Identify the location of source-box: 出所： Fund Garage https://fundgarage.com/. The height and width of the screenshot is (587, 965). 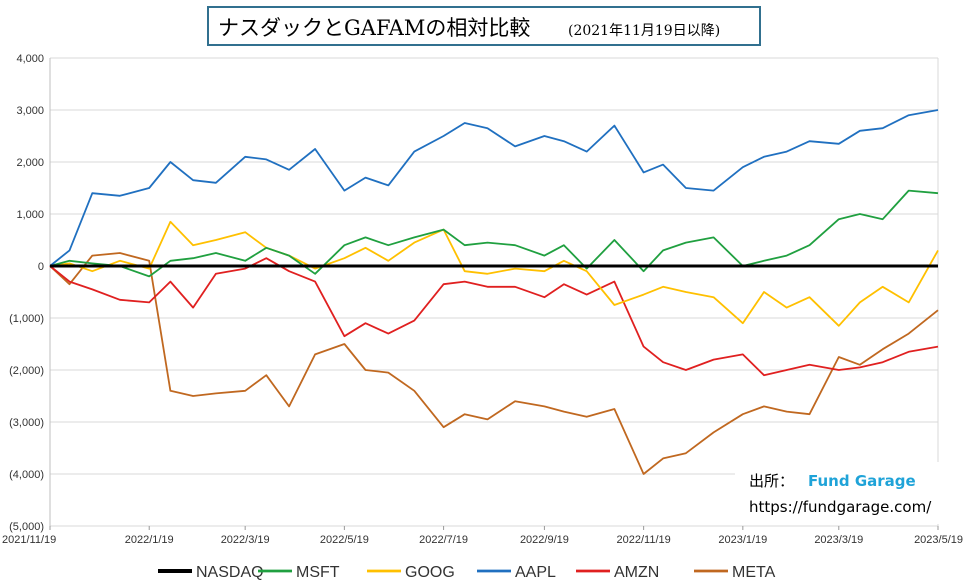
(837, 493).